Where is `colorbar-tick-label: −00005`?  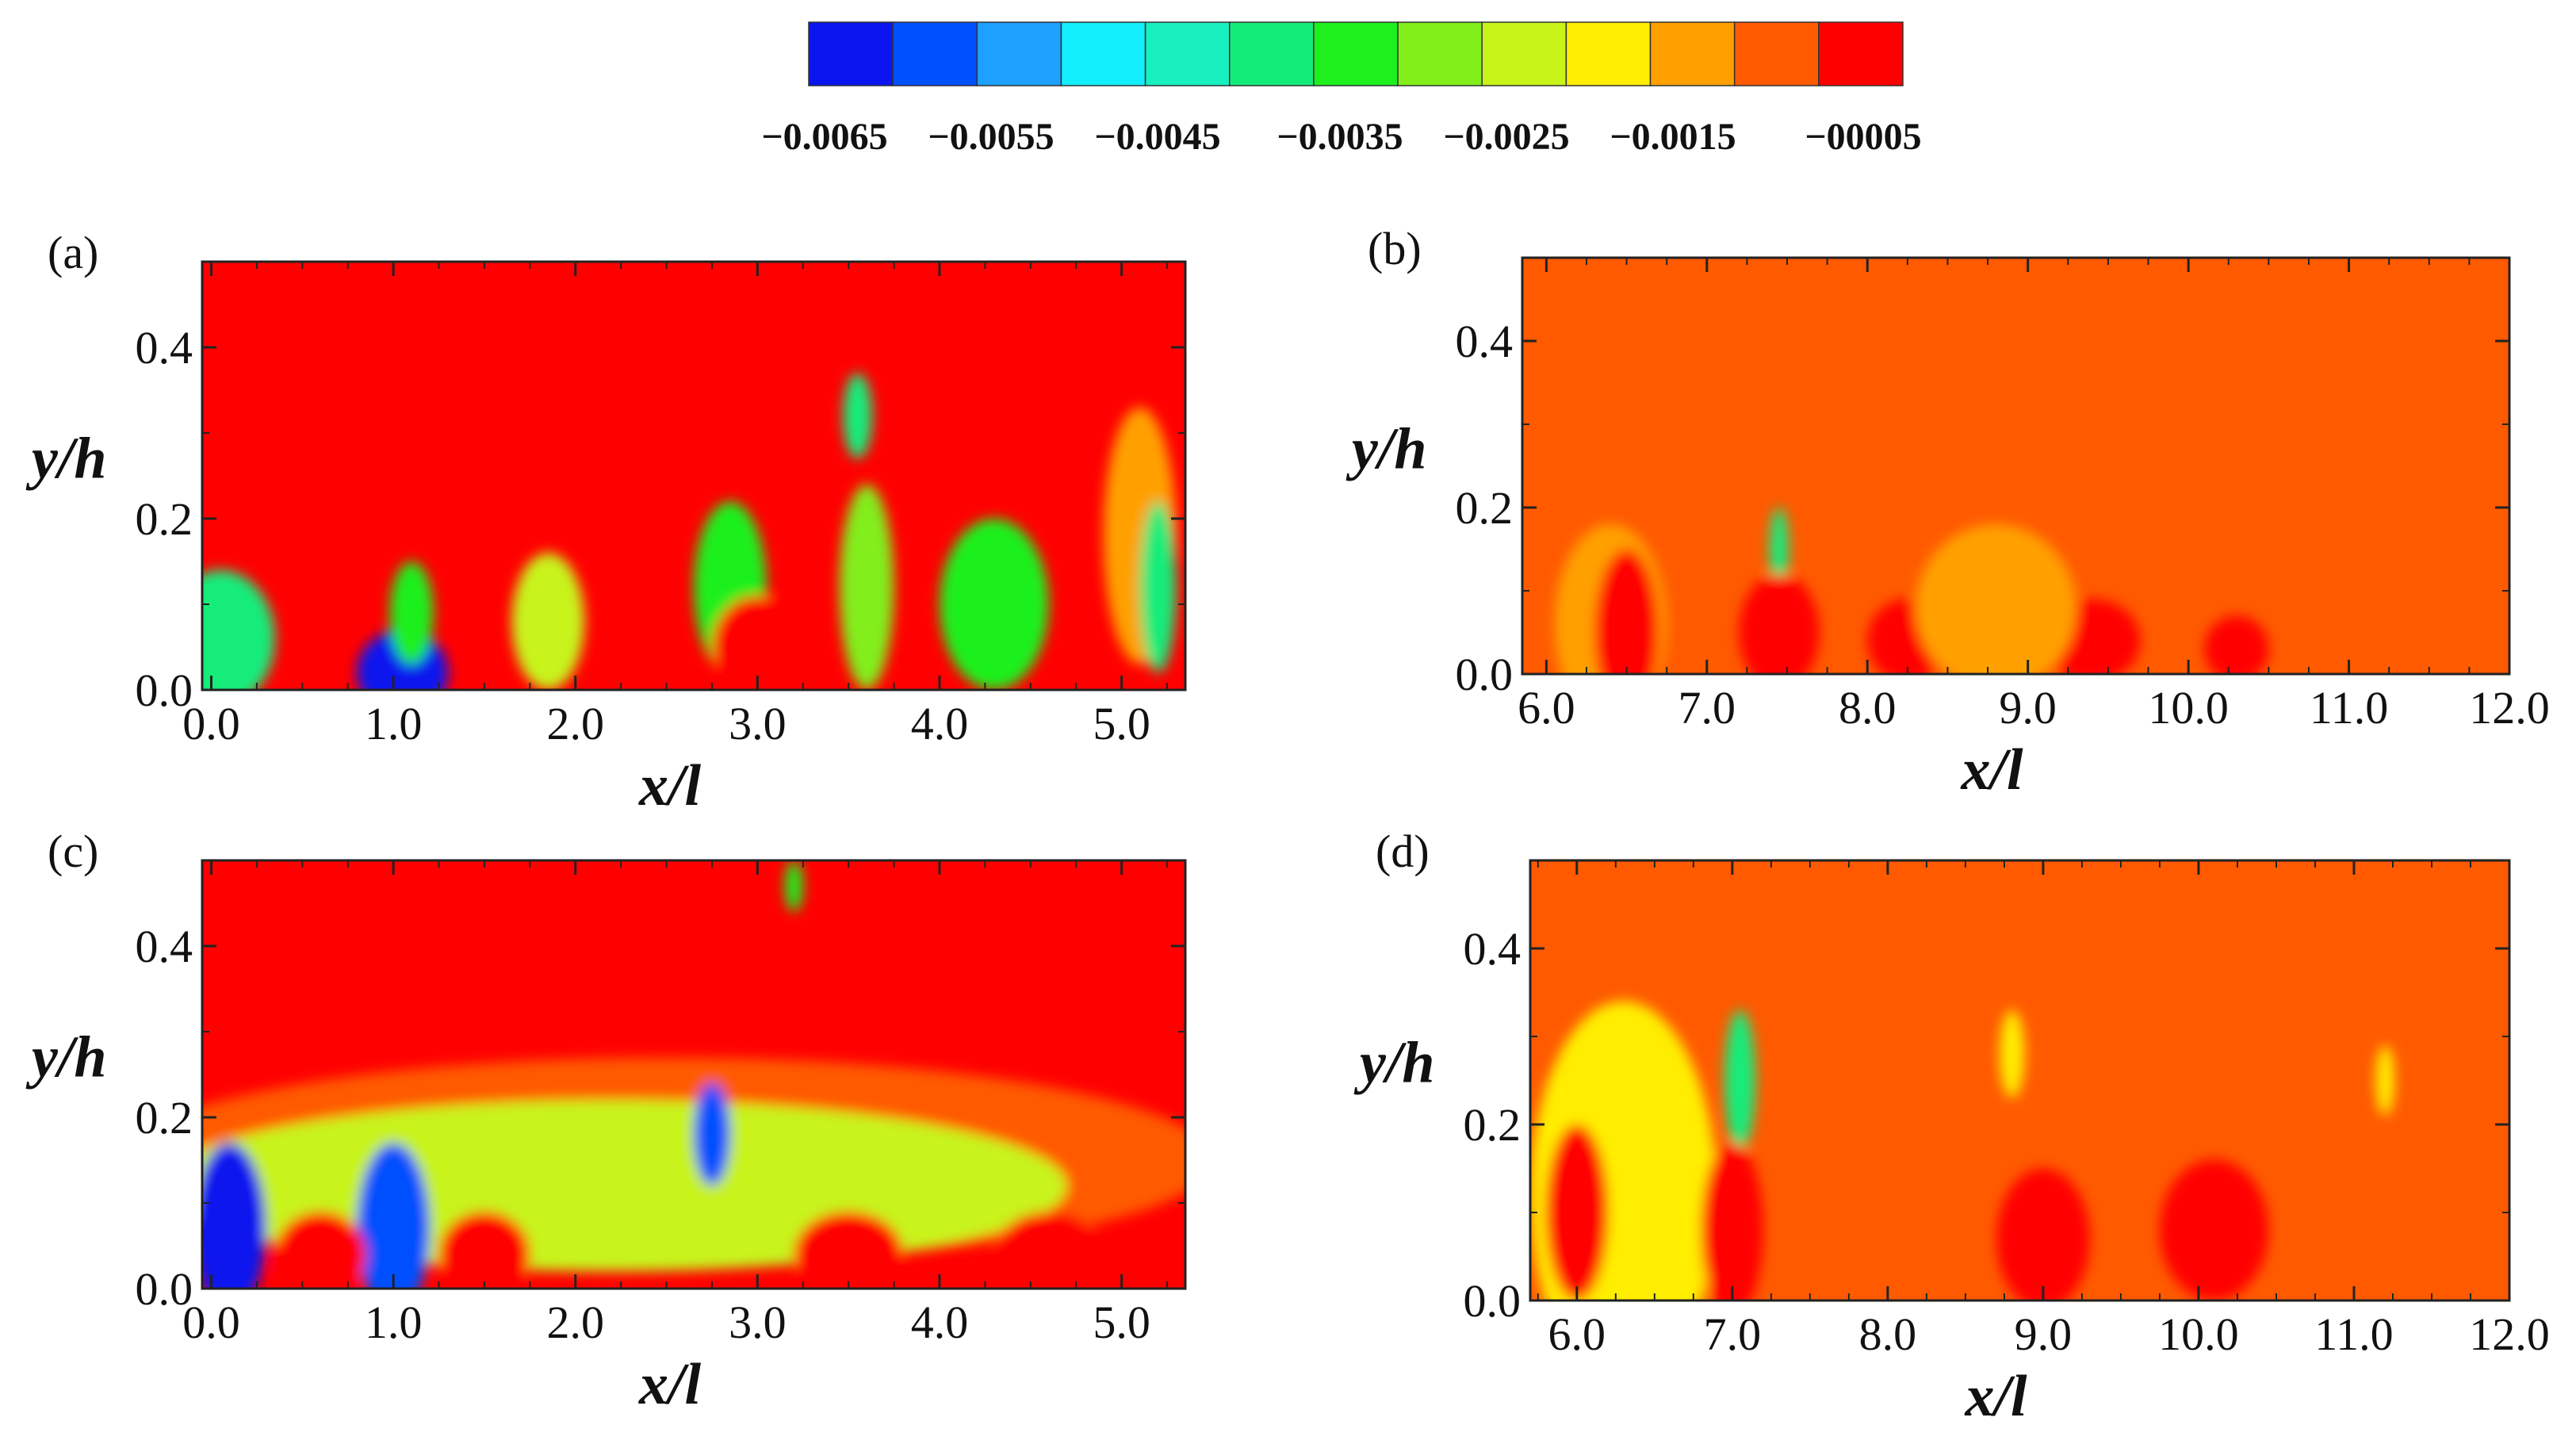 colorbar-tick-label: −00005 is located at coordinates (1863, 137).